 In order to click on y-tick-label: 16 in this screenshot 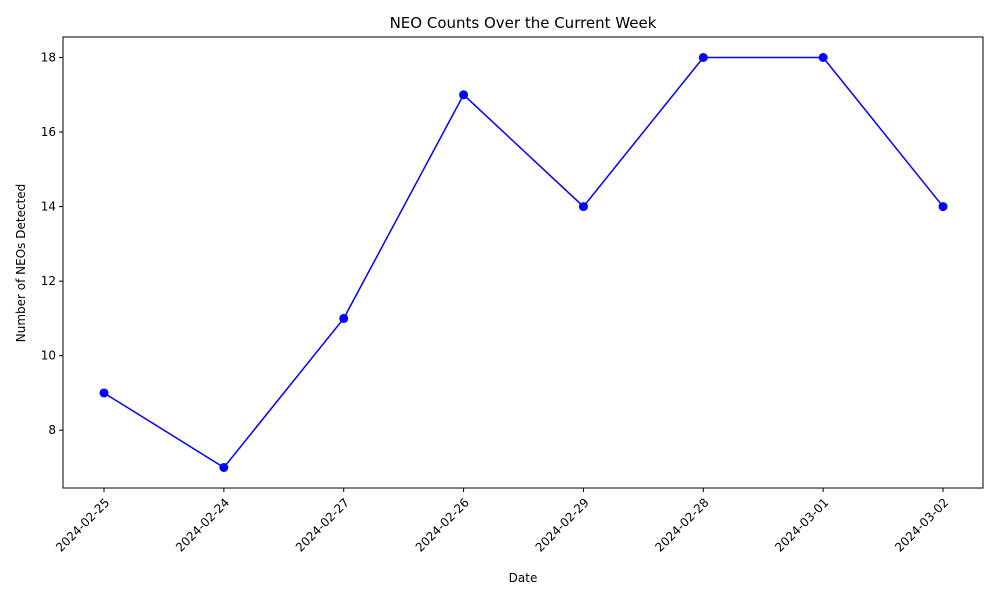, I will do `click(48, 132)`.